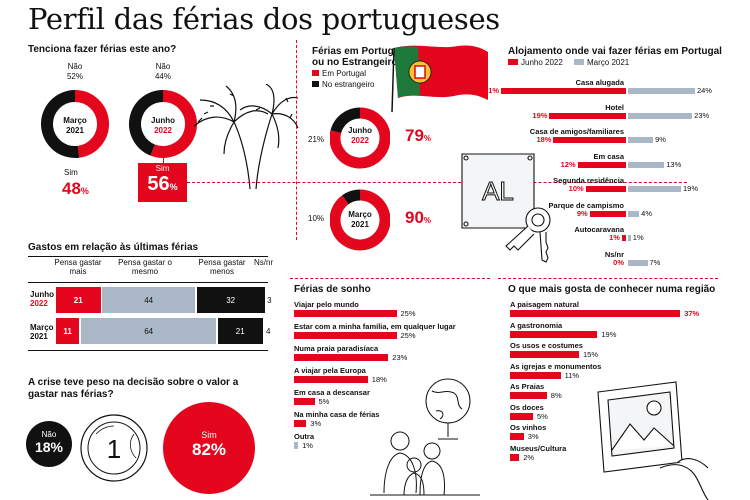  I want to click on lodging-category-label: Parque de campismo, so click(586, 205).